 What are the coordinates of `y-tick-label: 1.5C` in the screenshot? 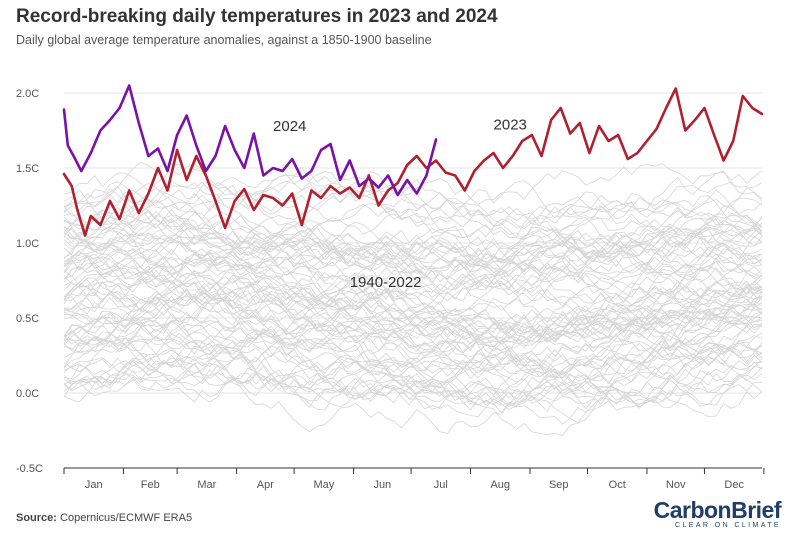 It's located at (27, 169).